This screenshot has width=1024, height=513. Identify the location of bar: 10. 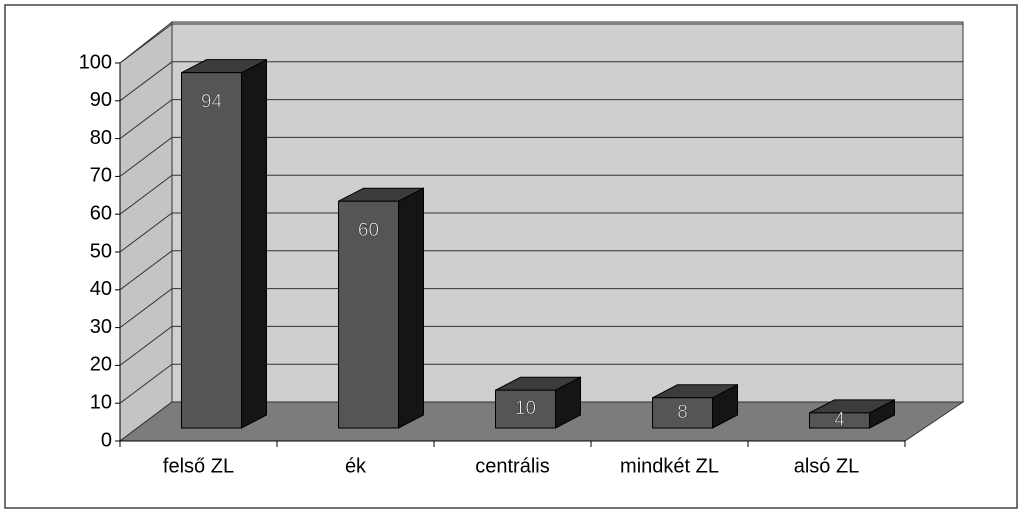
(538, 402).